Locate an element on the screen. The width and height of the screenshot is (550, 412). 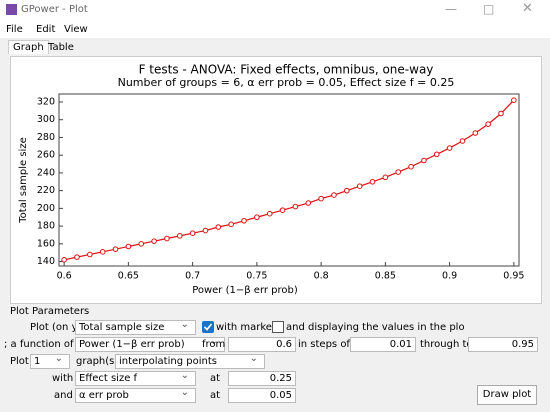
checkbox-checked is located at coordinates (208, 327).